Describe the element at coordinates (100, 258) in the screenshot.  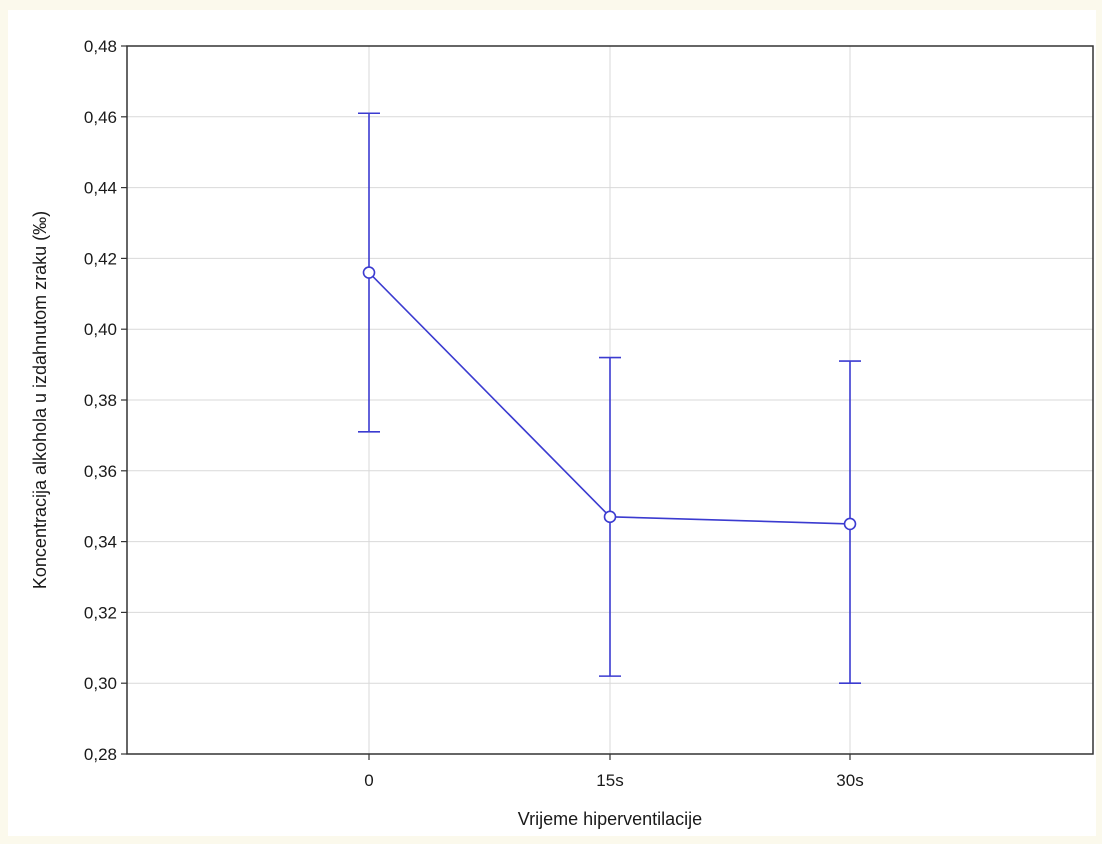
I see `y-tick-label: 0,42` at that location.